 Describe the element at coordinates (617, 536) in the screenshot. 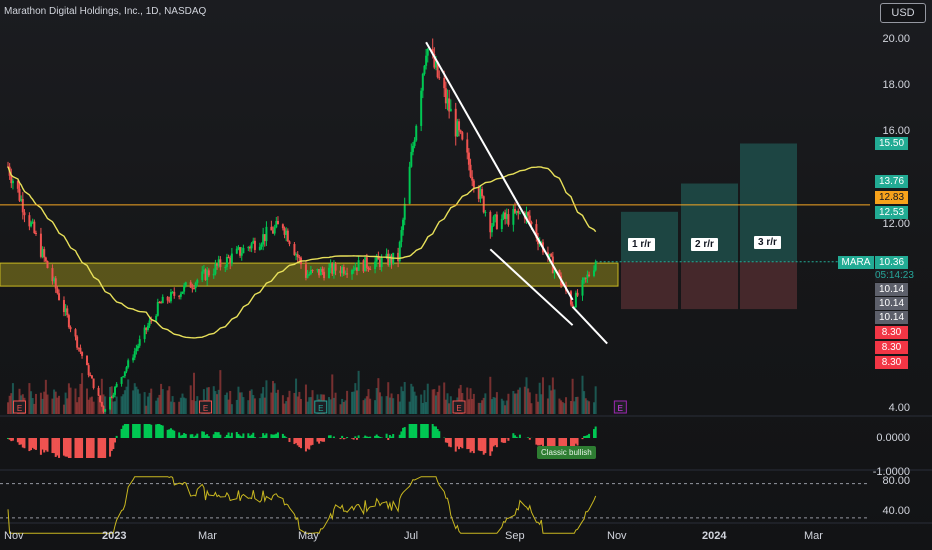

I see `time-label-nov2: Nov` at that location.